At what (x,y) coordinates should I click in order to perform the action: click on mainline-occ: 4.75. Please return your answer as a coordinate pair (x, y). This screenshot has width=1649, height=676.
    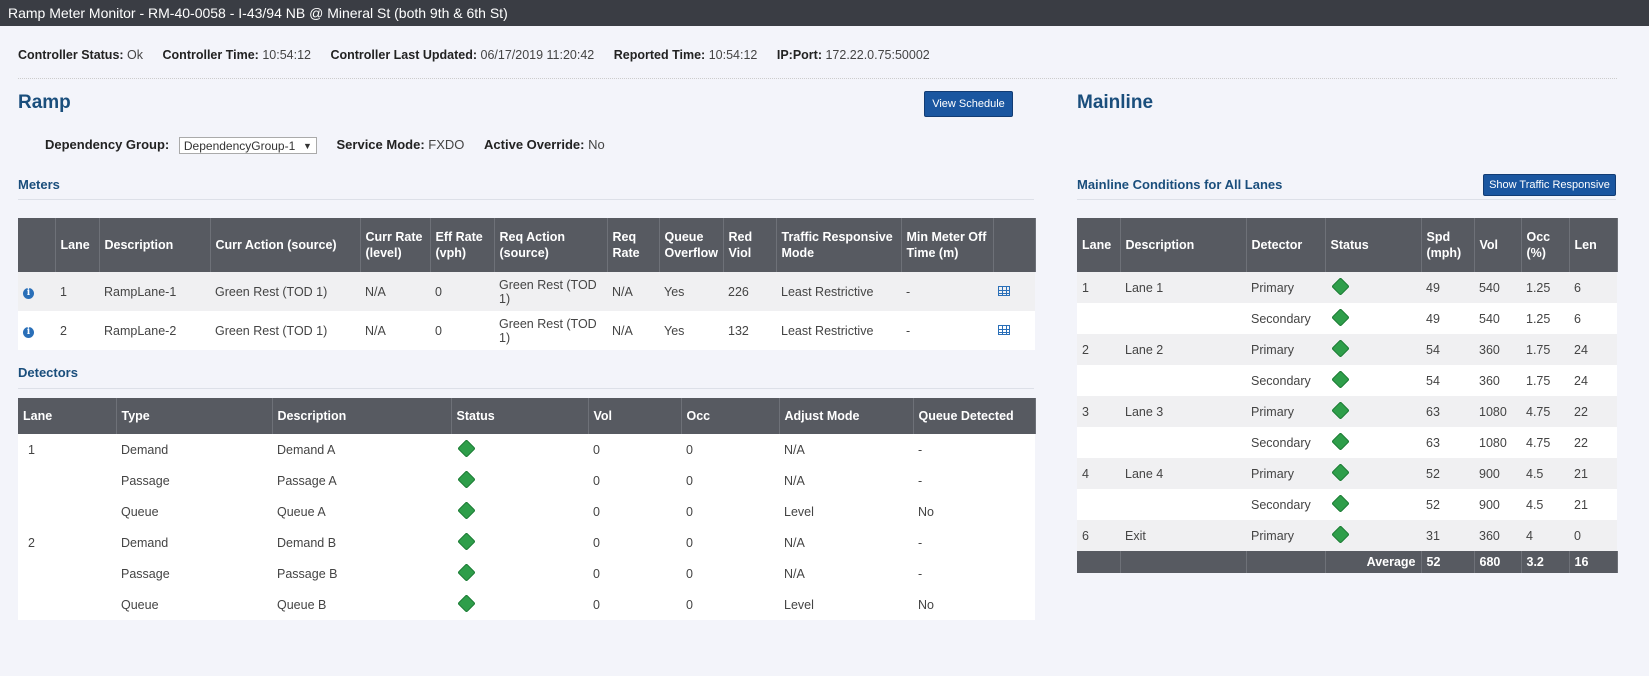
    Looking at the image, I should click on (1545, 442).